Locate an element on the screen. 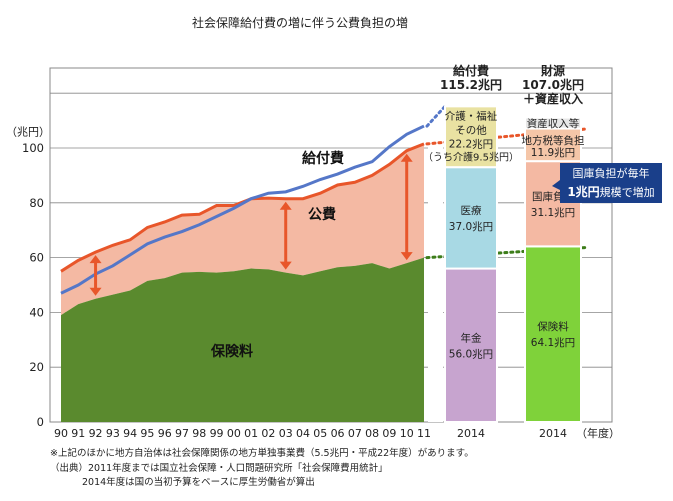 This screenshot has height=501, width=673. segment-value: 31.1兆円 is located at coordinates (553, 213).